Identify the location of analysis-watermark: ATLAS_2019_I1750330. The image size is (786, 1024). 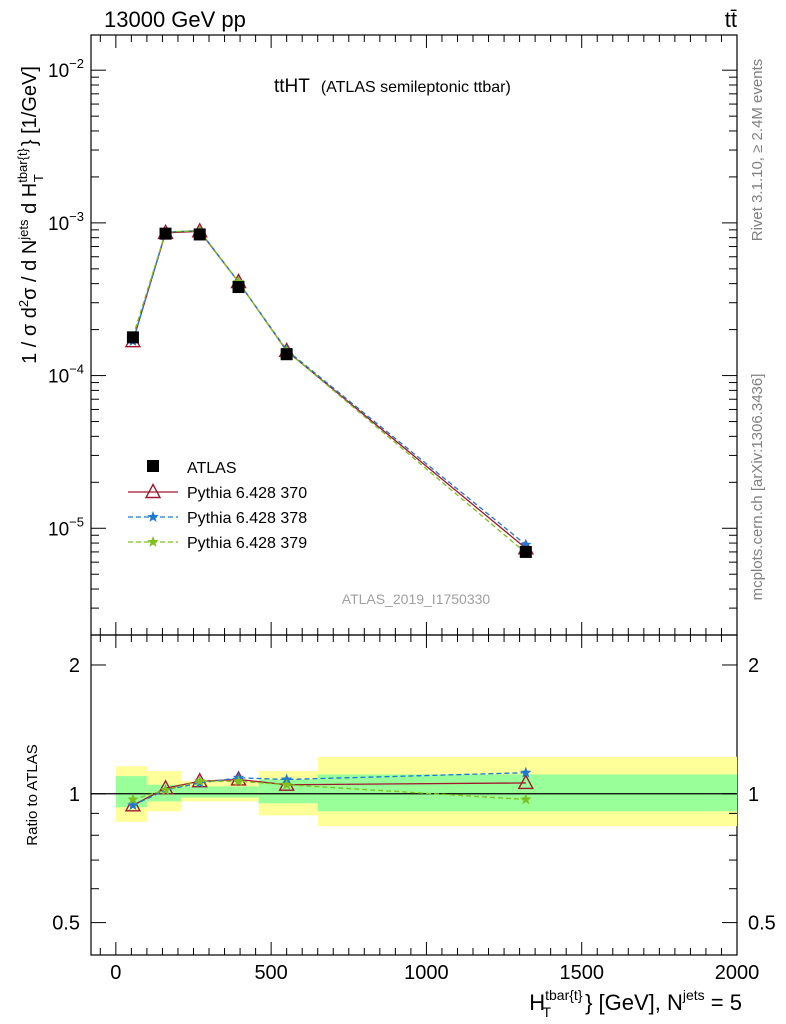
(416, 599).